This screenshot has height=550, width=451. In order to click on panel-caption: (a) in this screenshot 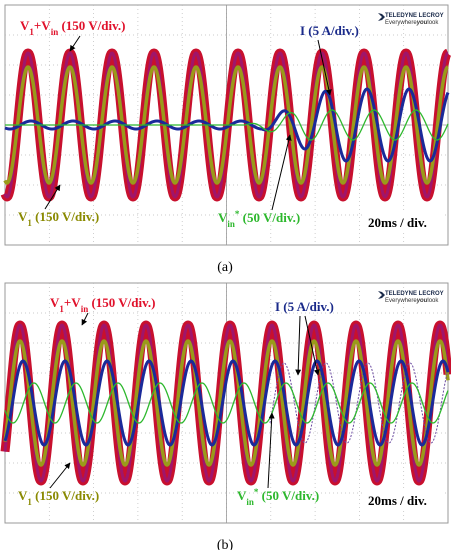, I will do `click(225, 267)`.